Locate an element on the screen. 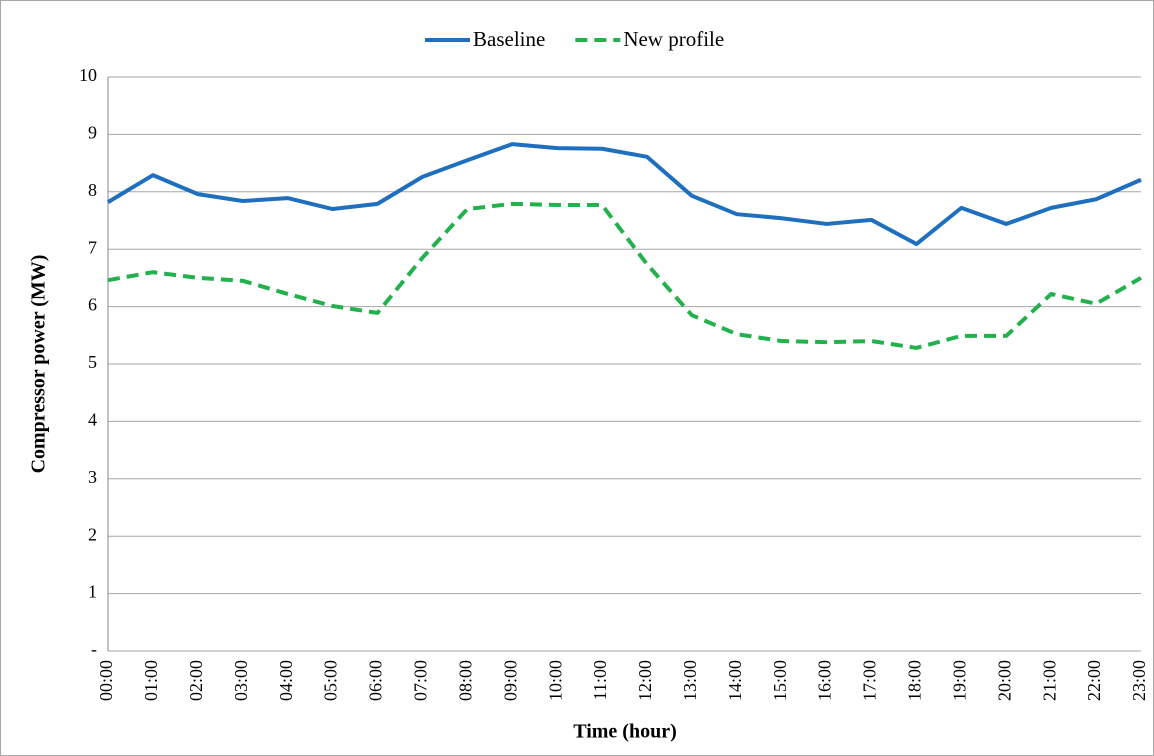 The width and height of the screenshot is (1154, 756). y-tick-label: 5 is located at coordinates (92, 362).